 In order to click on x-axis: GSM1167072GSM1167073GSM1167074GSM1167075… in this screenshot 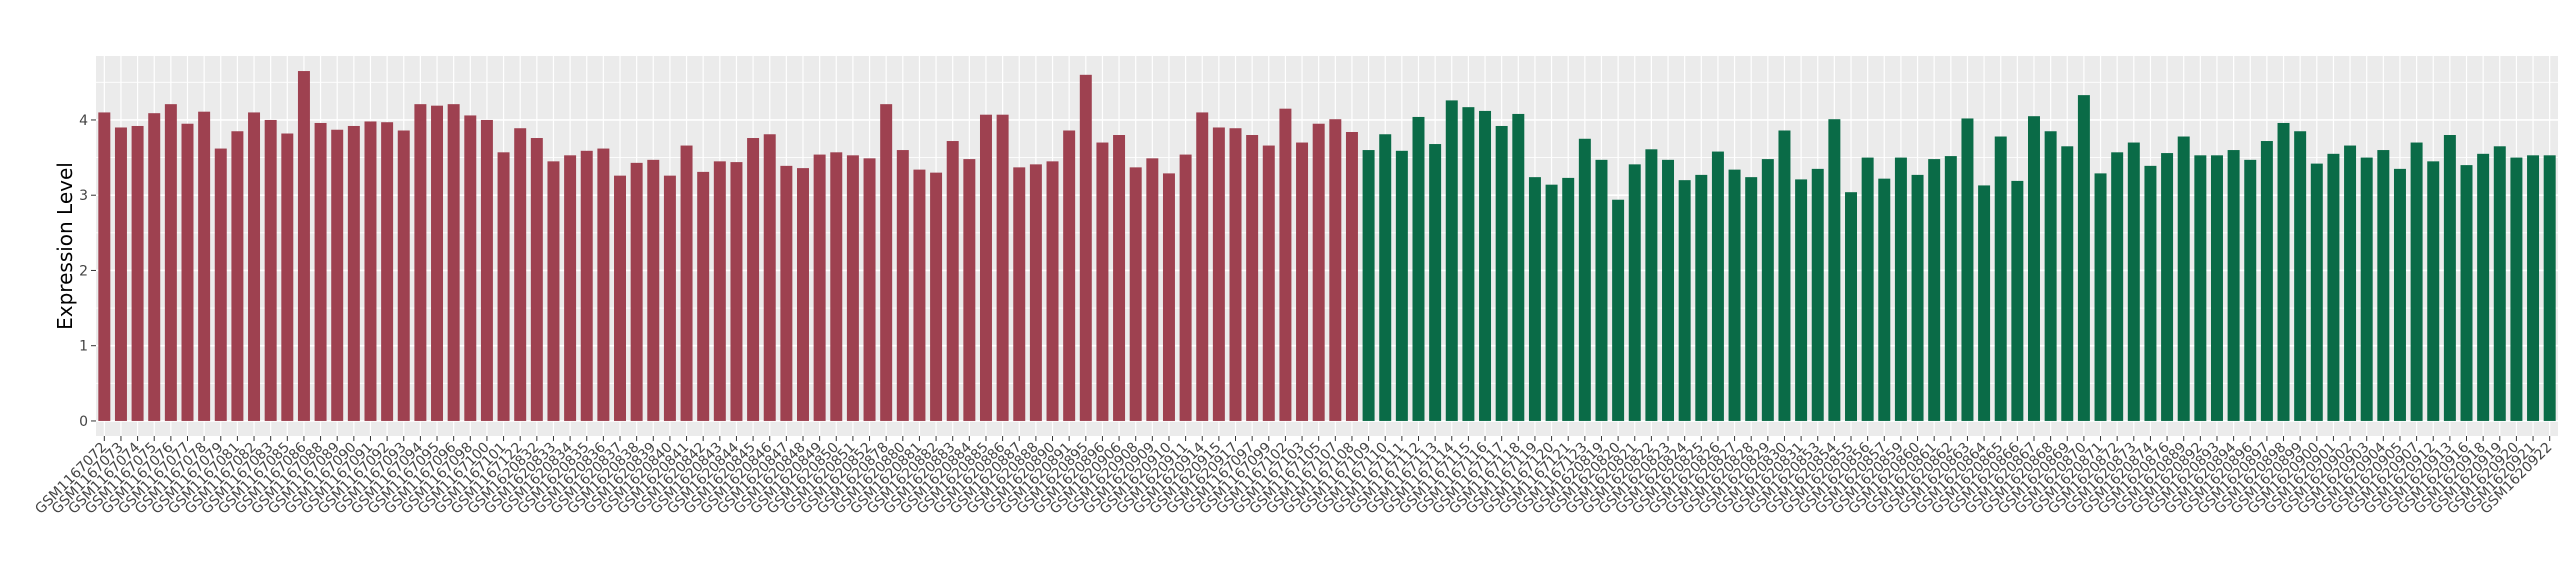, I will do `click(1294, 476)`.